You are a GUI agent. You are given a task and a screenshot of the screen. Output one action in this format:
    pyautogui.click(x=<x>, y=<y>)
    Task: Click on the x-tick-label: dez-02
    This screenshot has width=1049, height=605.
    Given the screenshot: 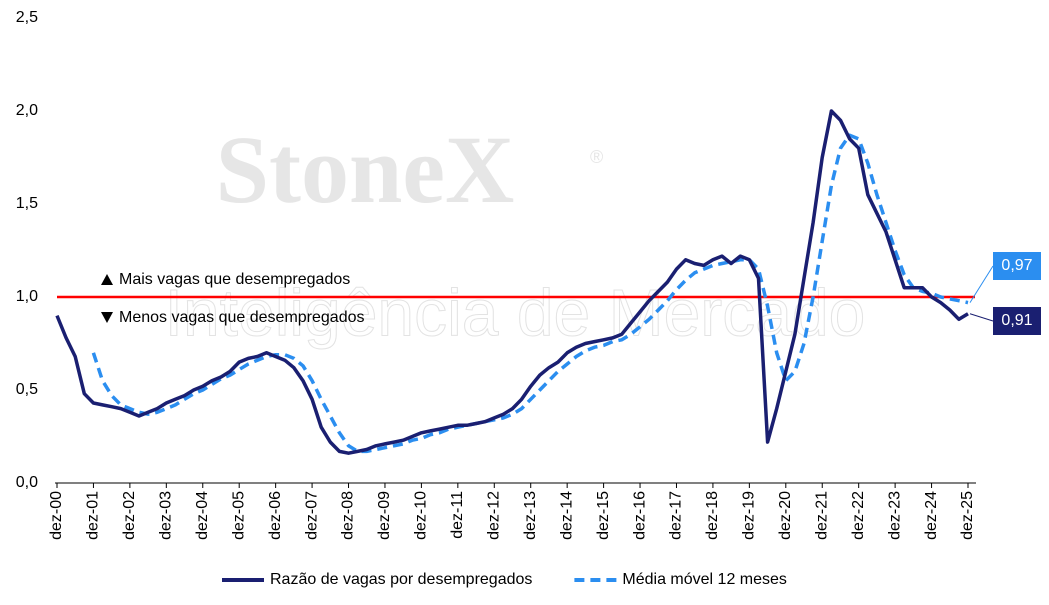 What is the action you would take?
    pyautogui.click(x=129, y=515)
    